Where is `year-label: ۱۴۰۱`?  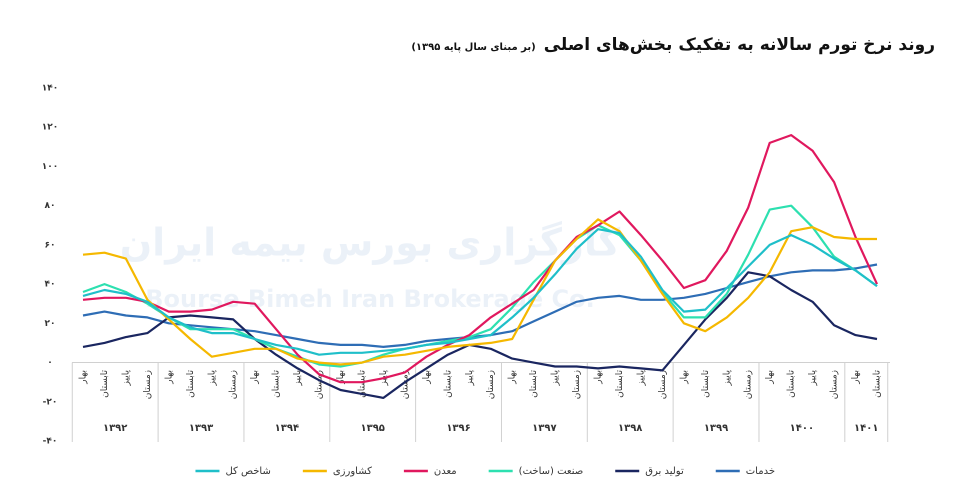
year-label: ۱۴۰۱ is located at coordinates (866, 428).